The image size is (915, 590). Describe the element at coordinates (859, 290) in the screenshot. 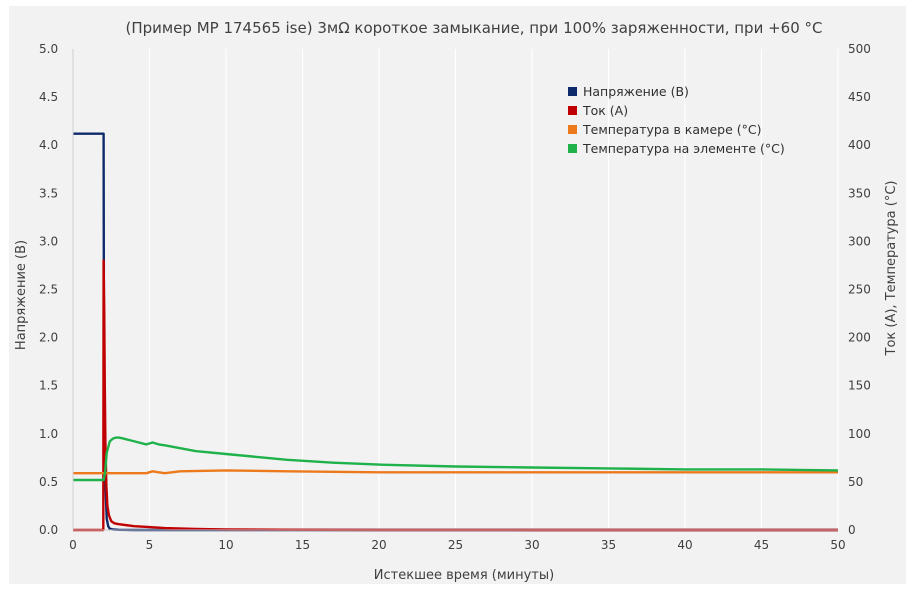

I see `y-right-tick-label: 250` at that location.